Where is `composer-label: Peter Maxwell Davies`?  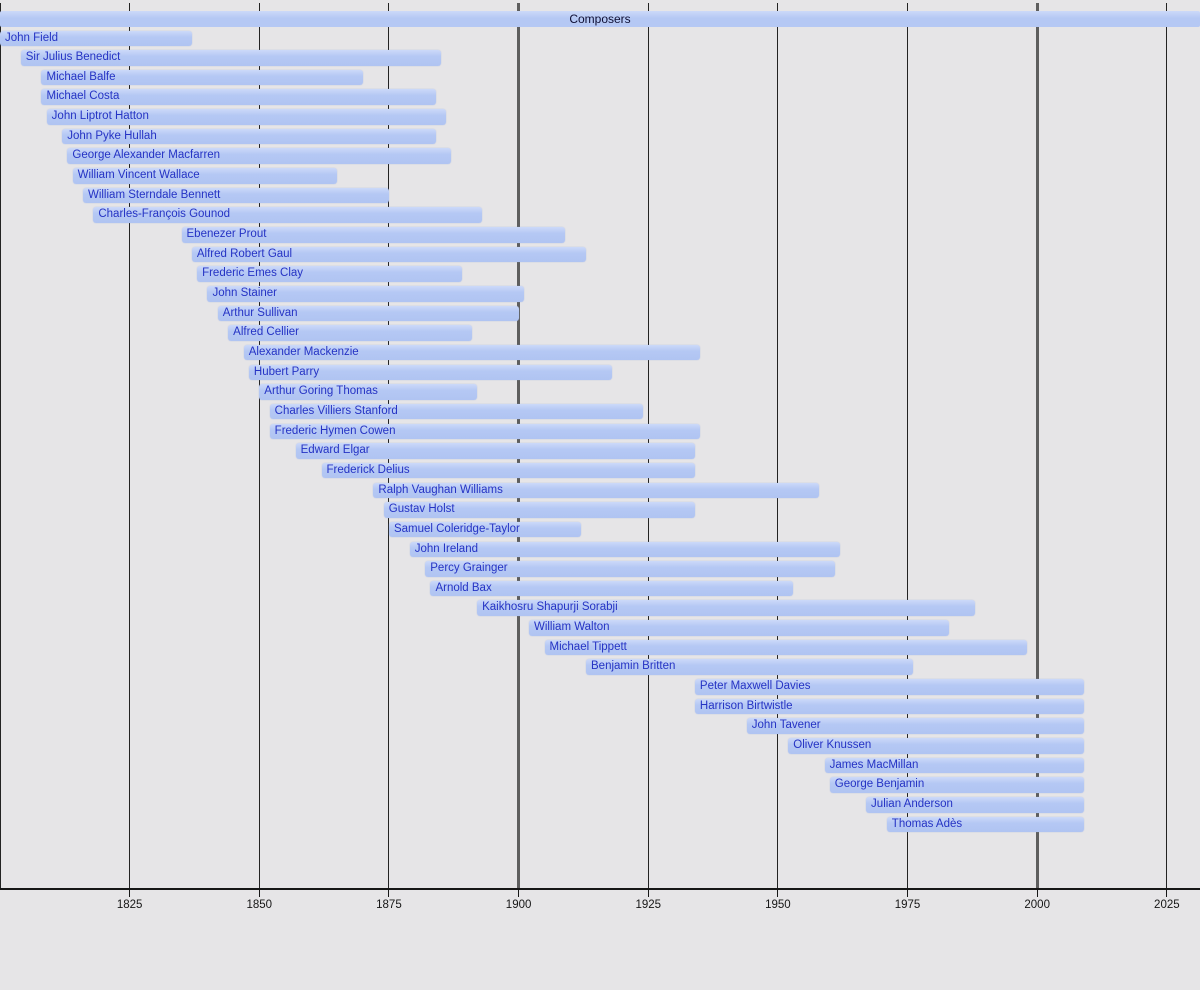
composer-label: Peter Maxwell Davies is located at coordinates (755, 686).